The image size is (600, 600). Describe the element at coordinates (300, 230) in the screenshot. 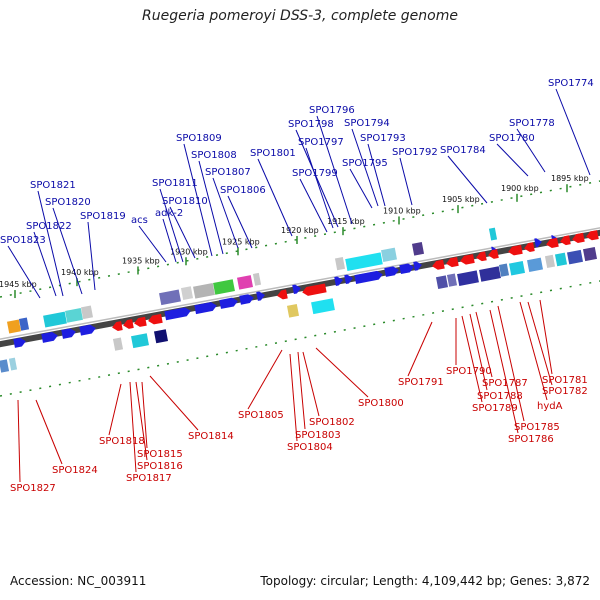

I see `scale-tick-label: 1920 kbp` at that location.